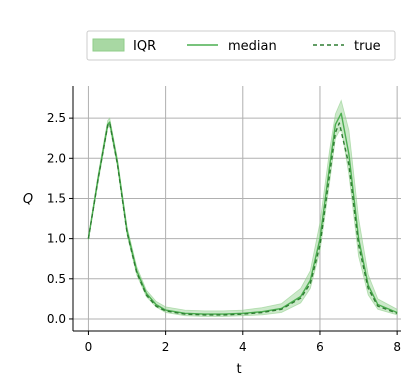  What do you see at coordinates (56, 319) in the screenshot?
I see `y-tick-label-0: 0.0` at bounding box center [56, 319].